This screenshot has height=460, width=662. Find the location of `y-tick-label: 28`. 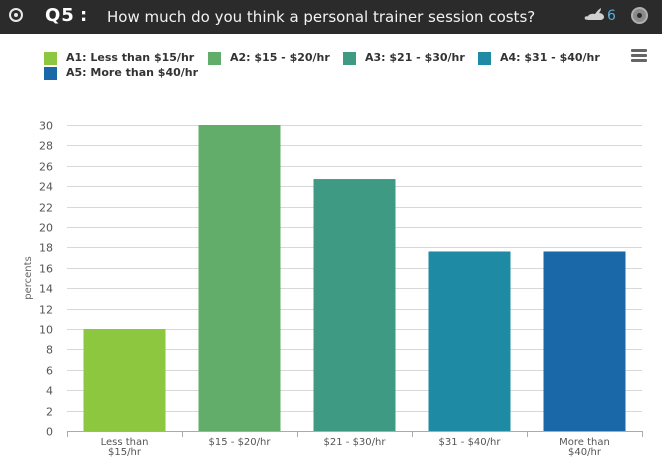

y-tick-label: 28 is located at coordinates (46, 146).